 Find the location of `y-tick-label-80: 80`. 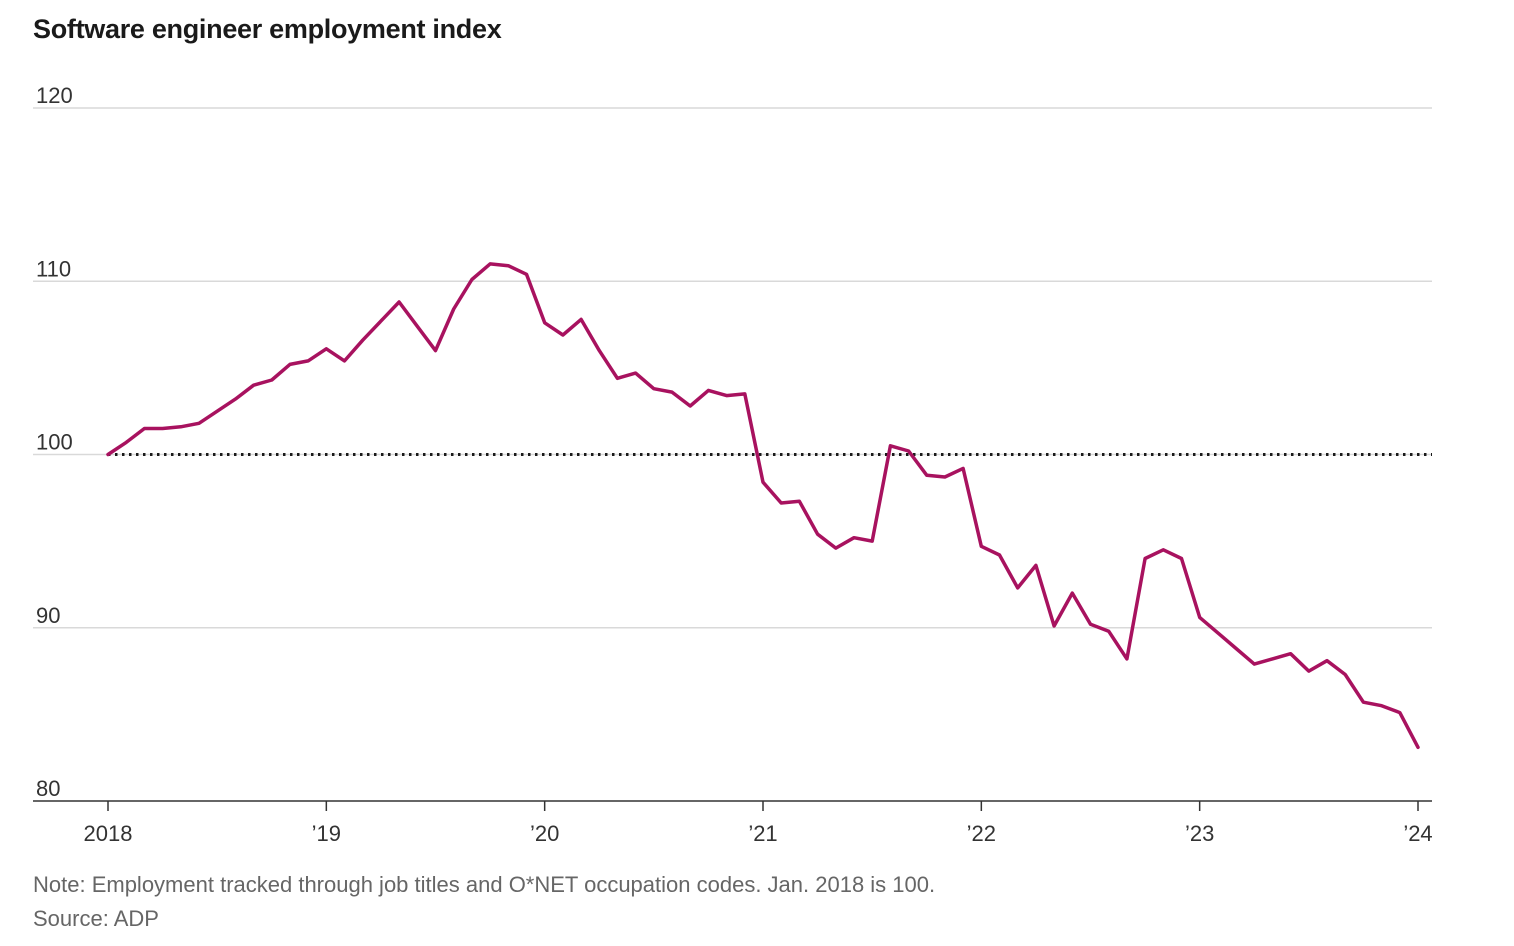

y-tick-label-80: 80 is located at coordinates (48, 788).